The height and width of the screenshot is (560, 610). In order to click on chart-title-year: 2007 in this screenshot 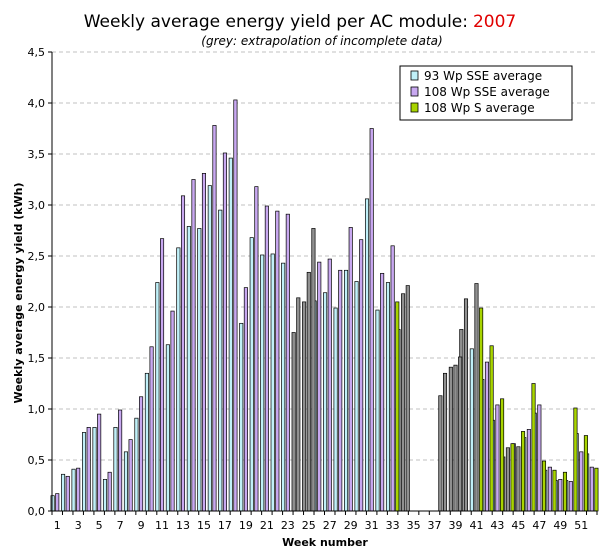, I will do `click(494, 22)`.